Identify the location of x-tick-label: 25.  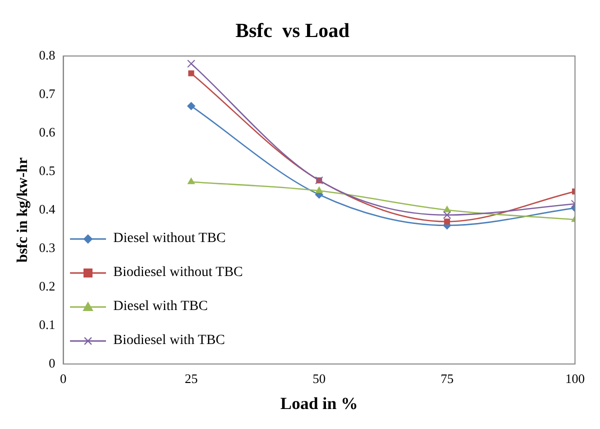
(191, 378).